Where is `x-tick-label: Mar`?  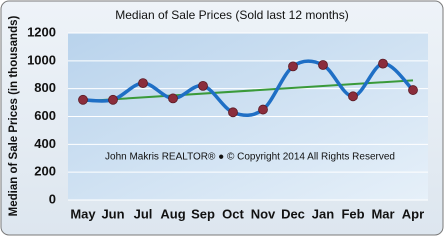
x-tick-label: Mar is located at coordinates (382, 213).